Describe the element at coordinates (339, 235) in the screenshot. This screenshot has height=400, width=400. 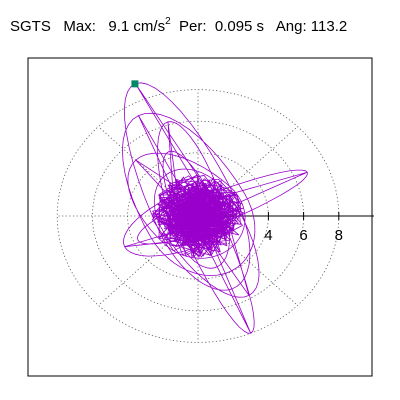
I see `radial-tick-label: 8` at that location.